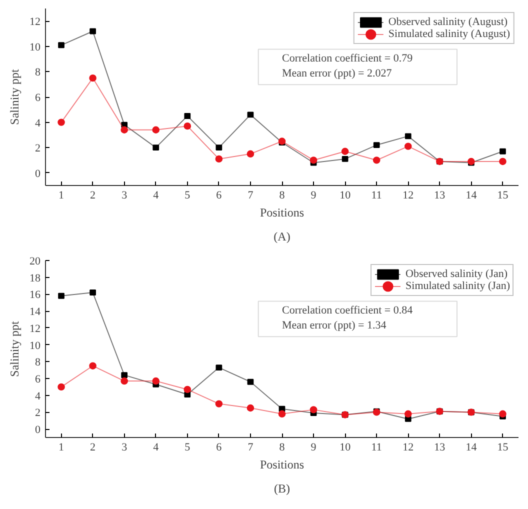 This screenshot has width=528, height=509. What do you see at coordinates (348, 310) in the screenshot?
I see `annotation: Correlation coefficient = 0.84` at bounding box center [348, 310].